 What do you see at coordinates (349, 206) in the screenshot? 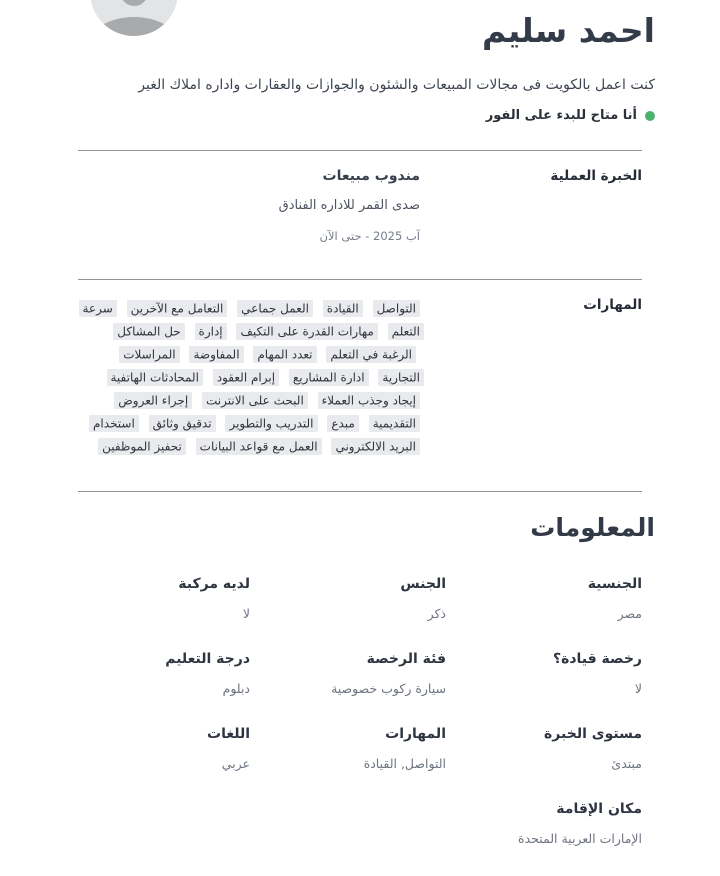
I see `company-name: صدى القمر للاداره الفنادق` at bounding box center [349, 206].